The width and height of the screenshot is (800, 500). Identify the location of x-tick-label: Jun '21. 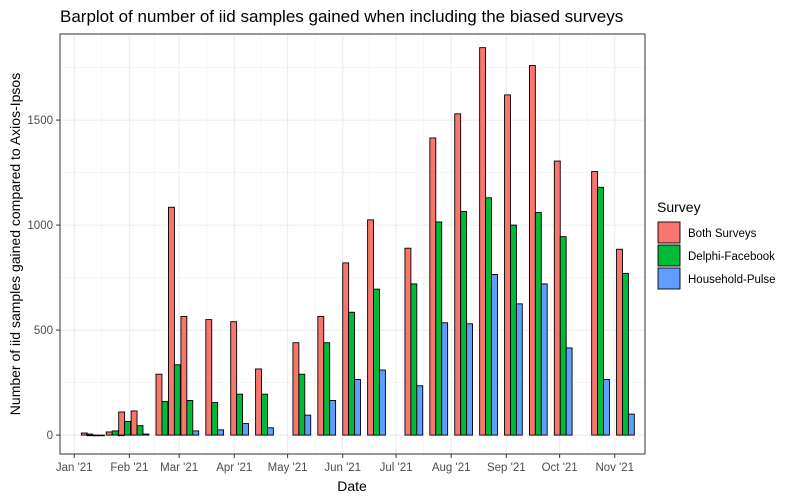
(342, 468).